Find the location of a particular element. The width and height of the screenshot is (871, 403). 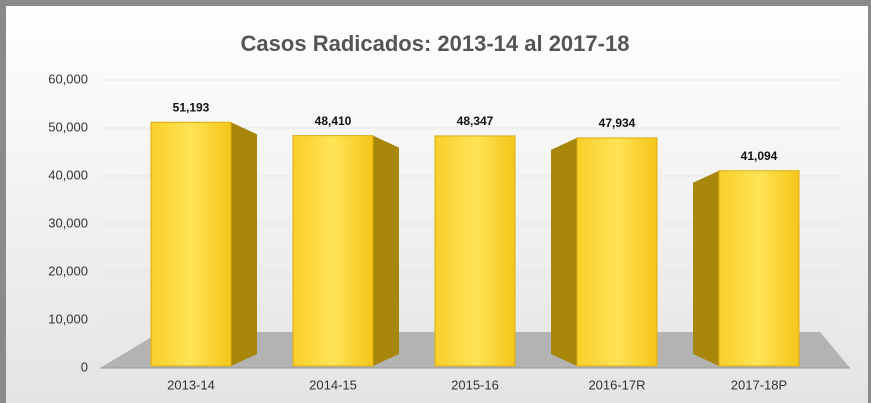

x-tick-label: 2016-17R is located at coordinates (616, 384).